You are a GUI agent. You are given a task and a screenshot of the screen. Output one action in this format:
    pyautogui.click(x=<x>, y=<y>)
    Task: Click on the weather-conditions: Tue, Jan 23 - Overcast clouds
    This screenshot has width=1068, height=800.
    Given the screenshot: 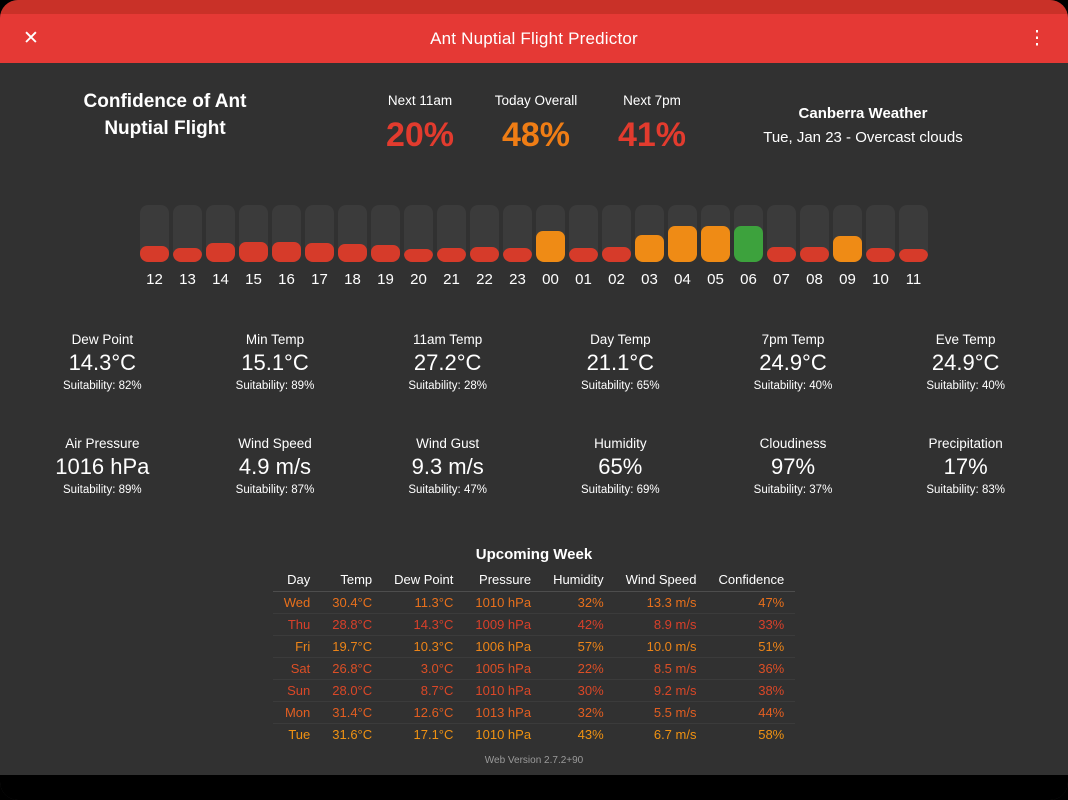 What is the action you would take?
    pyautogui.click(x=863, y=137)
    